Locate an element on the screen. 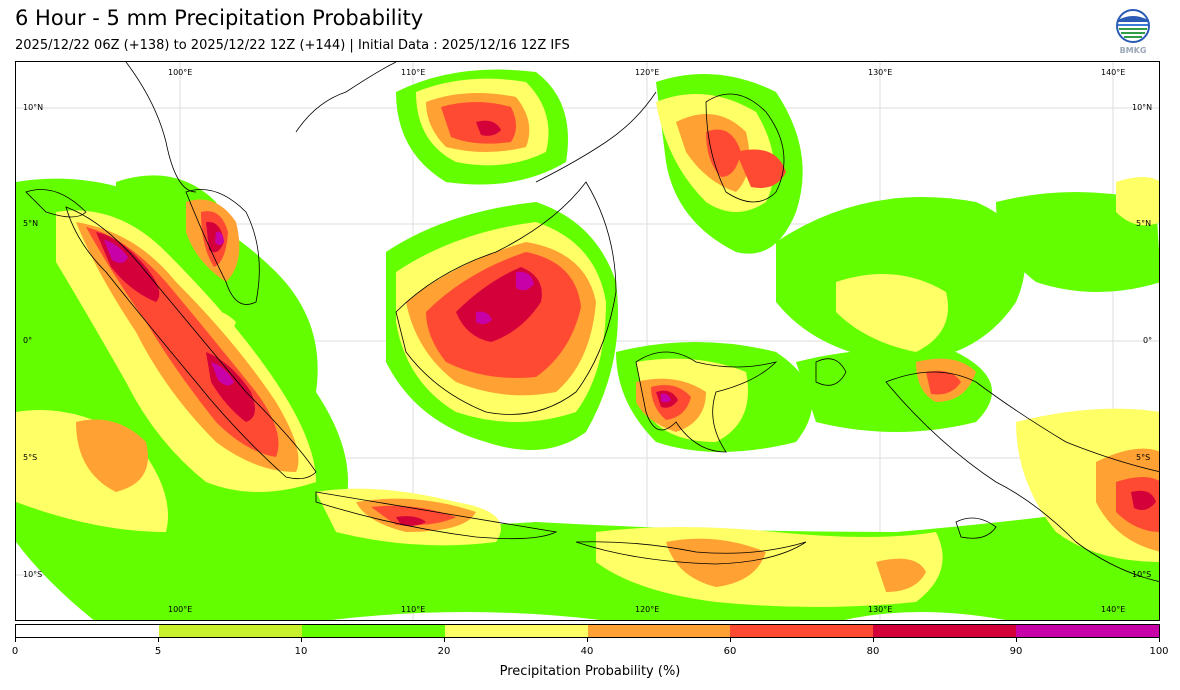  colorbar-tick-label: 40 is located at coordinates (587, 651).